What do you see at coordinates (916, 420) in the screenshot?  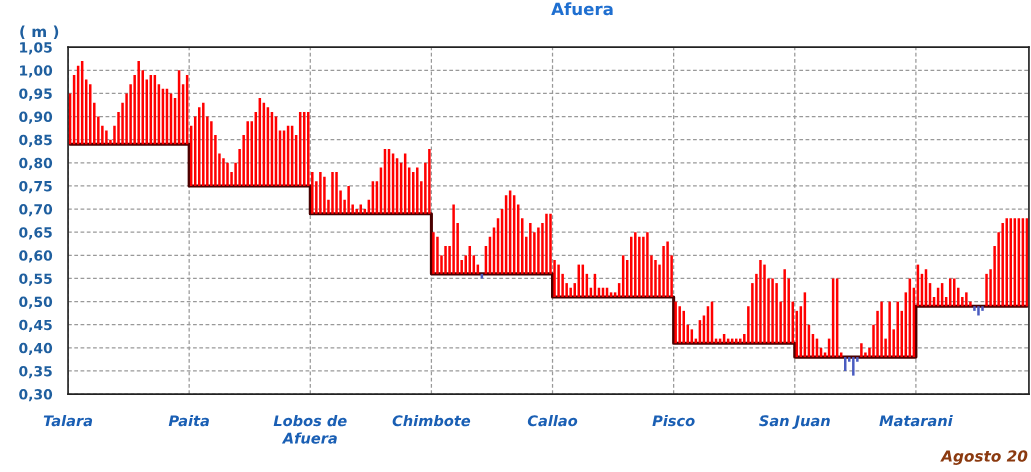 I see `x-tick-label: Matarani` at bounding box center [916, 420].